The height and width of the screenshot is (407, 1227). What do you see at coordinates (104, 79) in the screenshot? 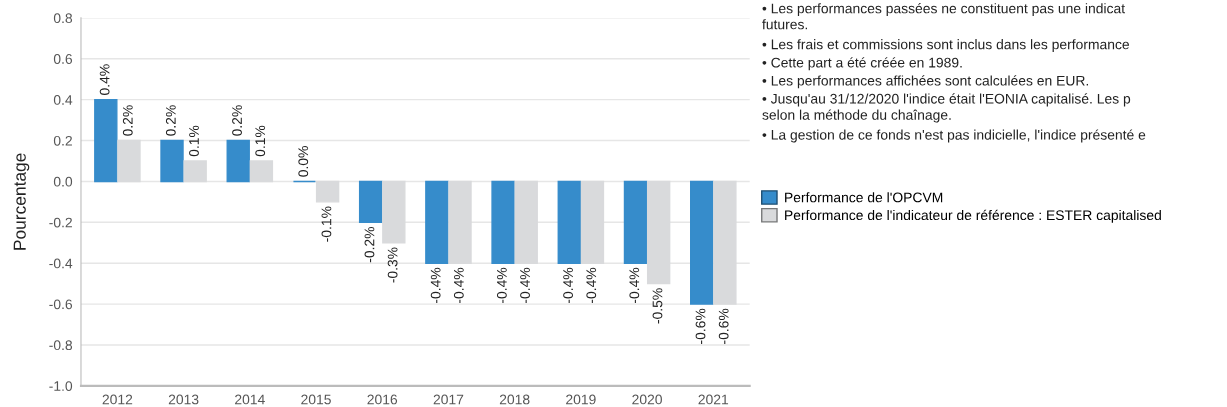
I see `data-label: 0.4%` at bounding box center [104, 79].